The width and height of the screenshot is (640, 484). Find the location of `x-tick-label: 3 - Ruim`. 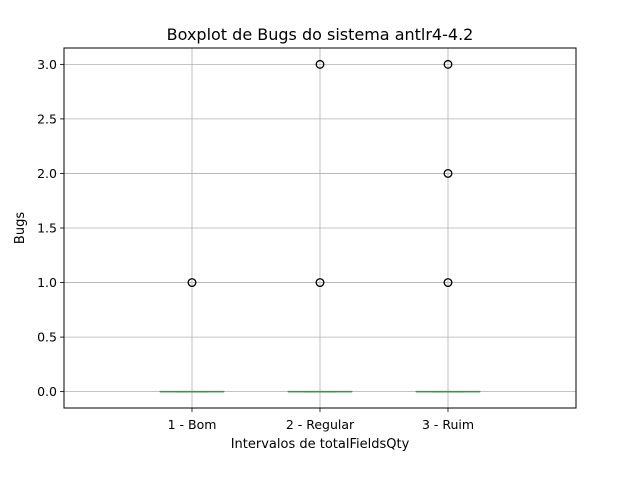

x-tick-label: 3 - Ruim is located at coordinates (448, 424).